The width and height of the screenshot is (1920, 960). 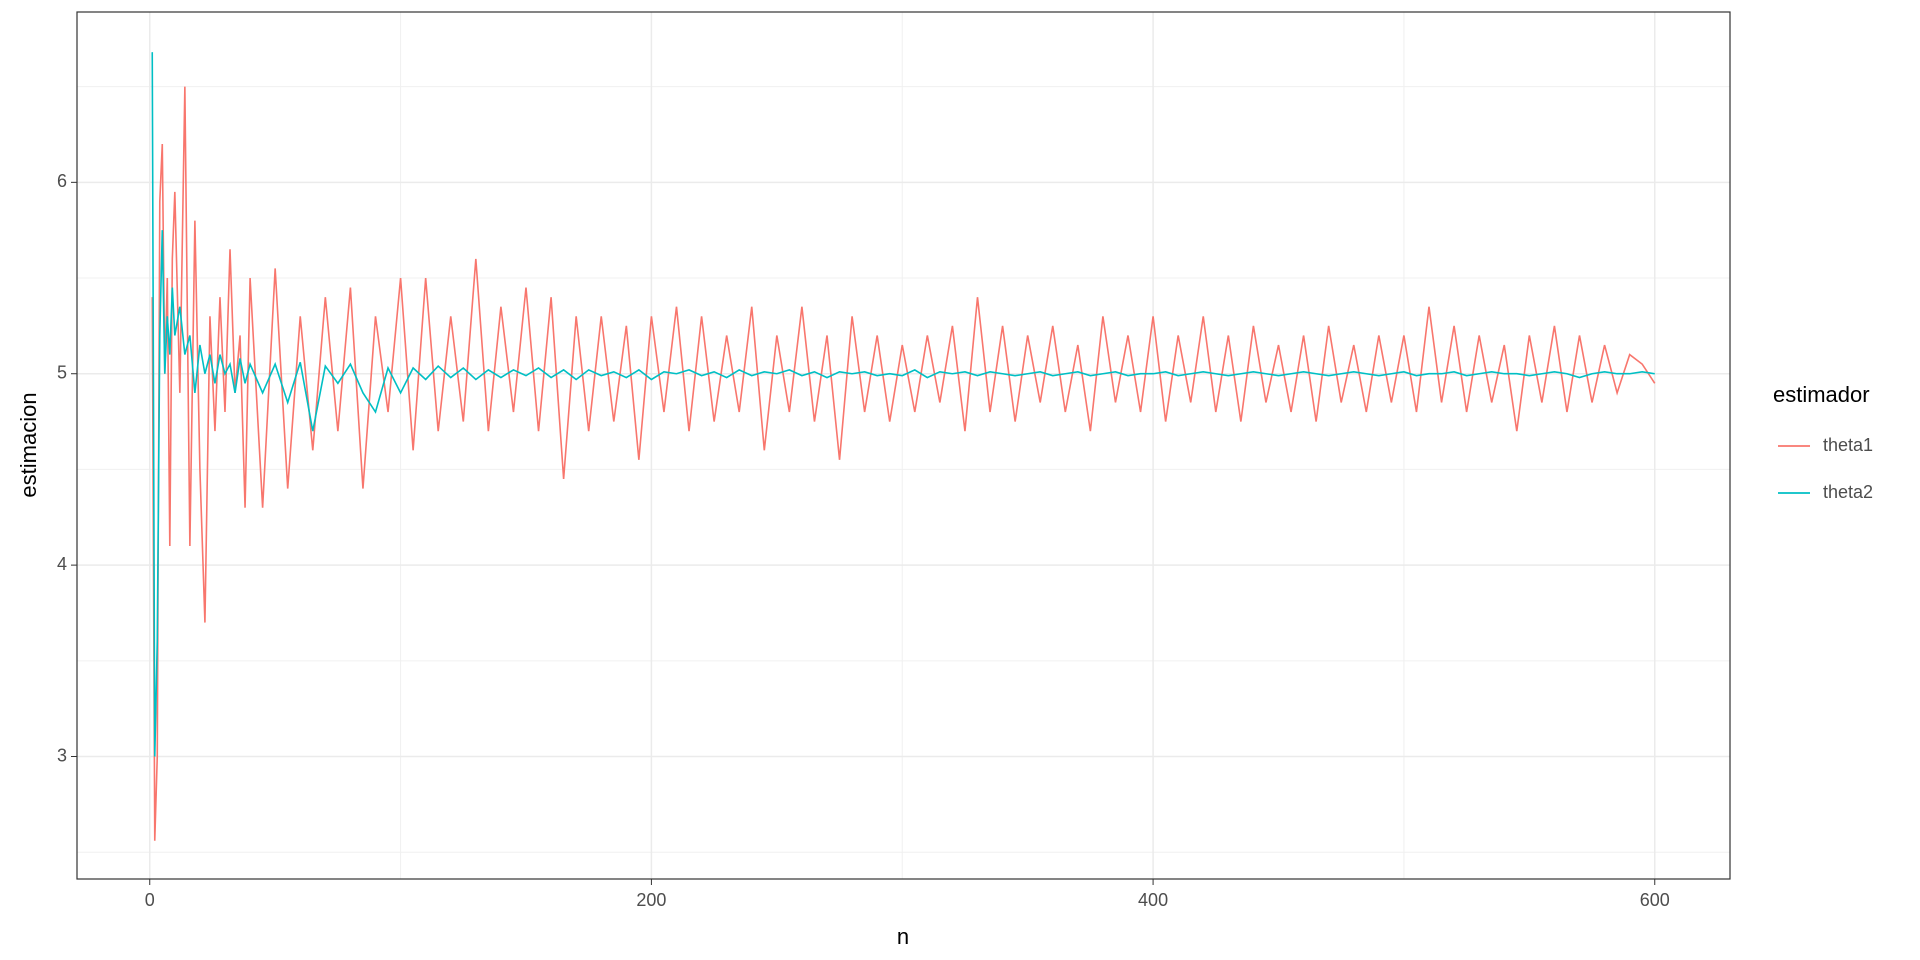 What do you see at coordinates (1153, 900) in the screenshot?
I see `x-tick-label: 400` at bounding box center [1153, 900].